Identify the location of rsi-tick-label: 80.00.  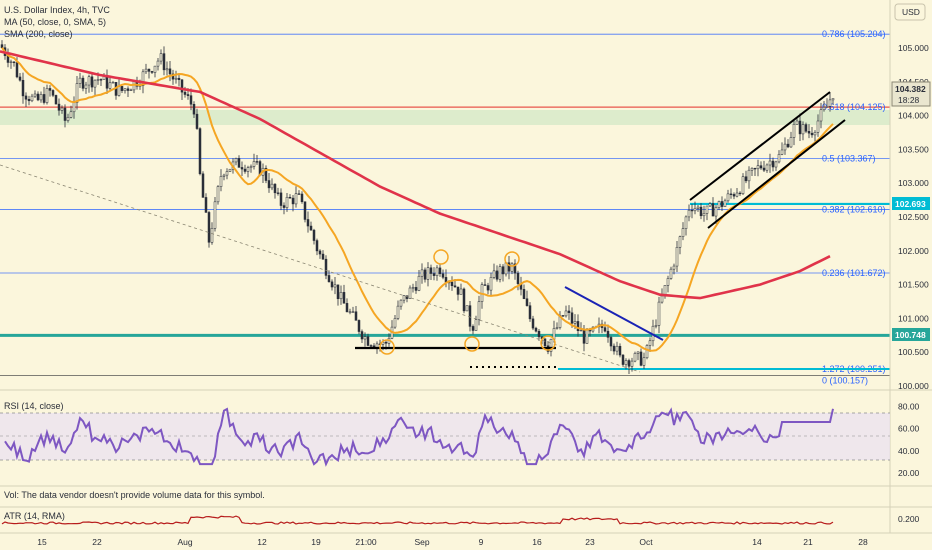
(909, 407).